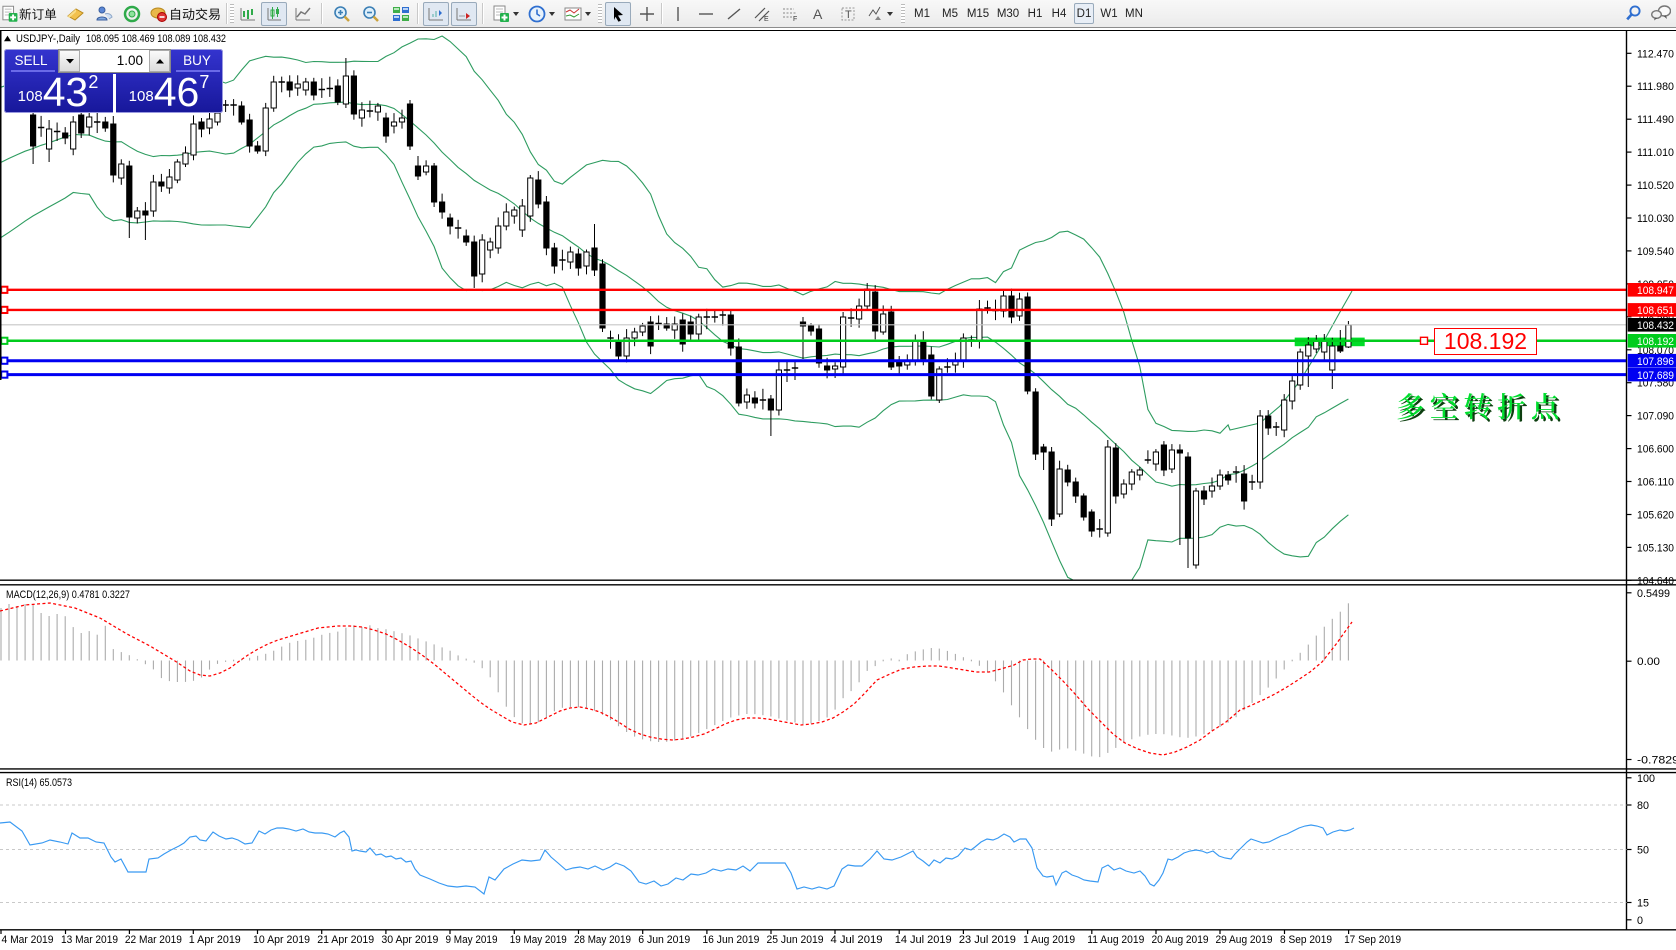 The width and height of the screenshot is (1676, 950). I want to click on svg-text: 1 Aug 2019, so click(1049, 940).